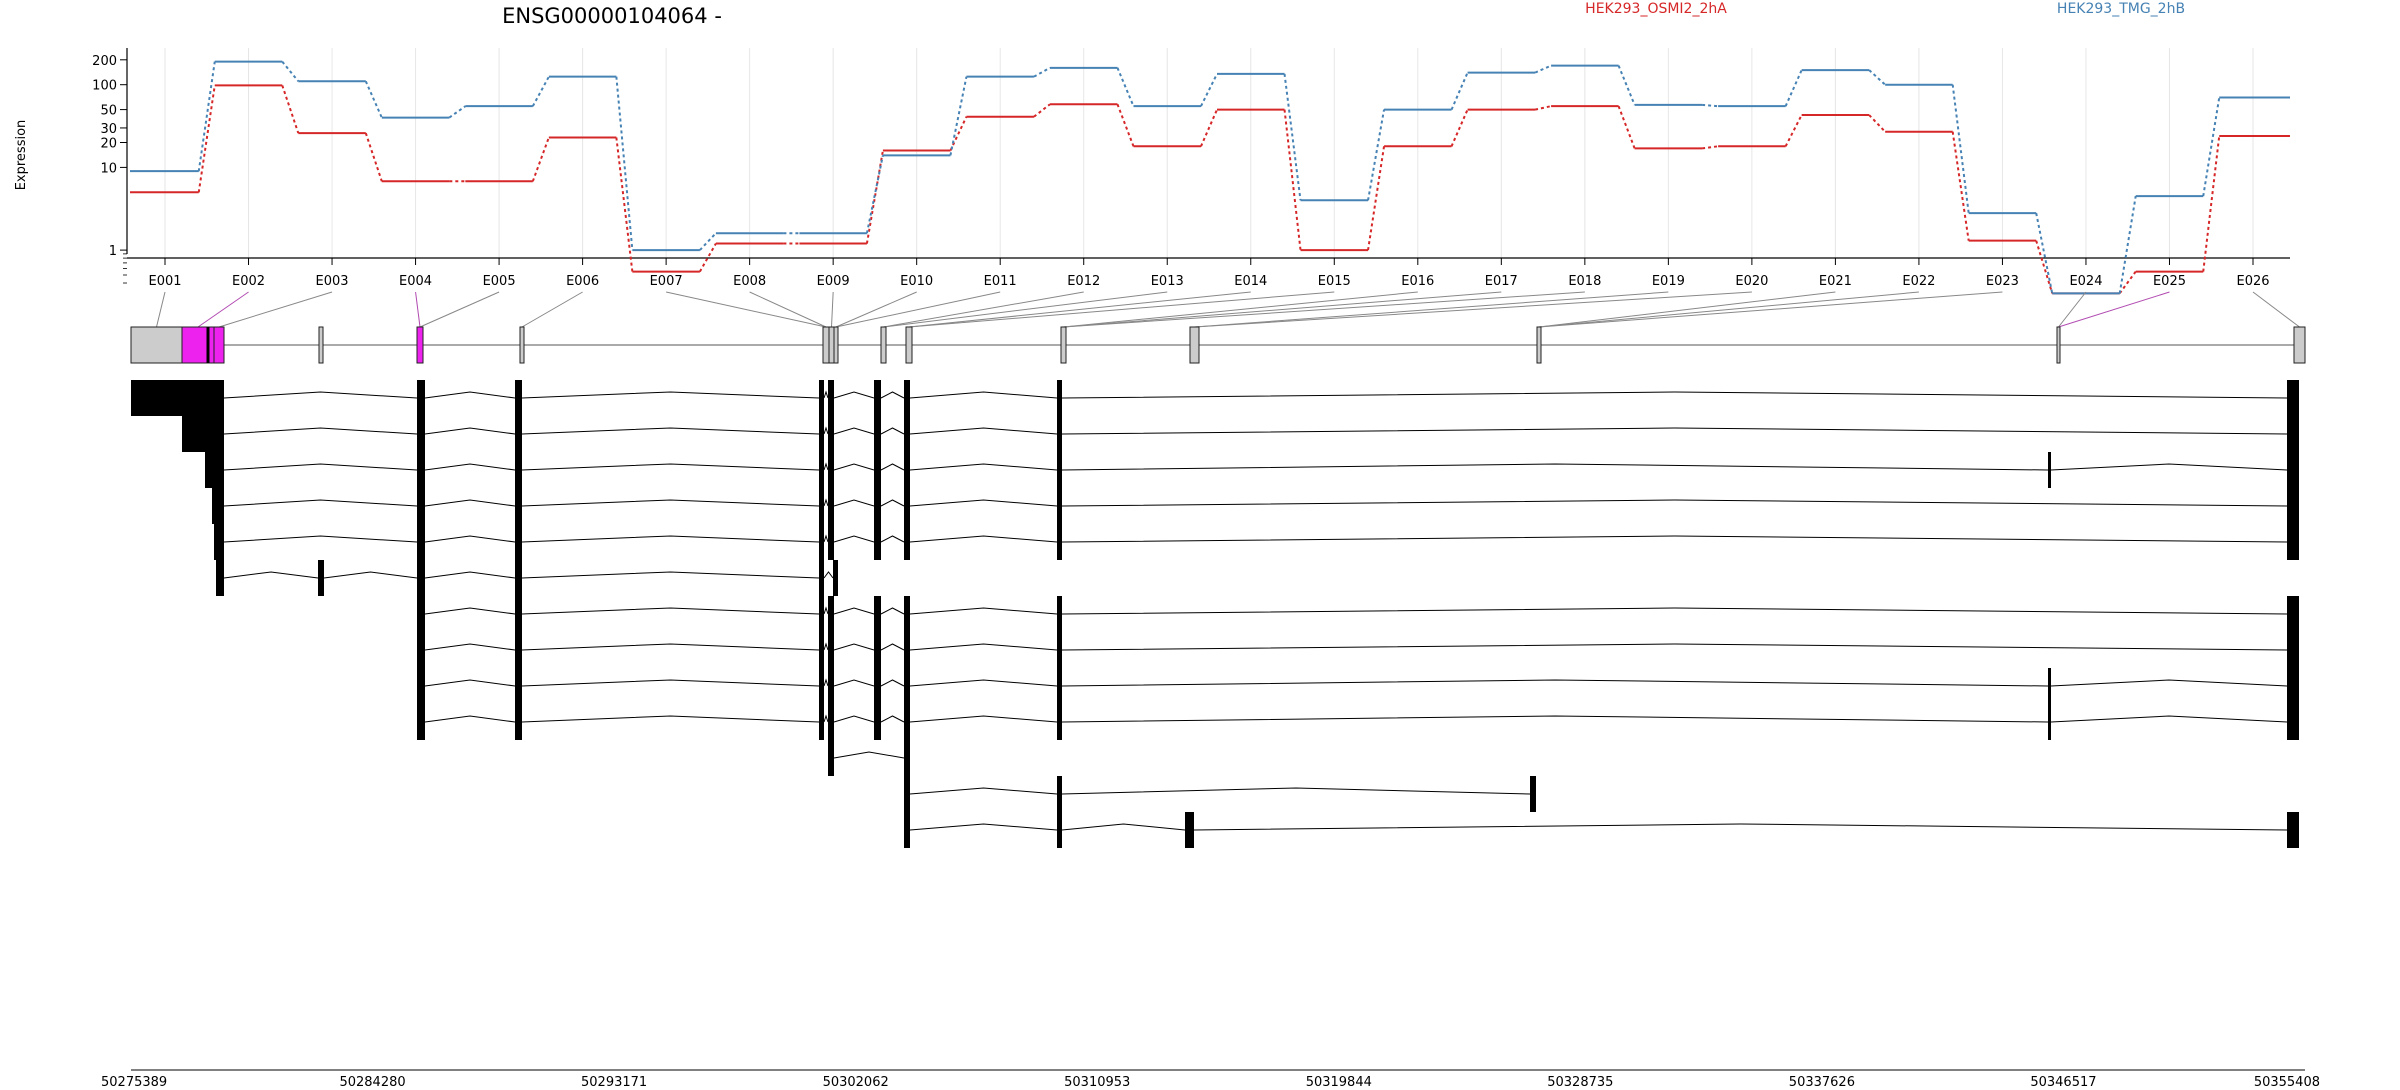 Image resolution: width=2400 pixels, height=1090 pixels. What do you see at coordinates (2121, 9) in the screenshot?
I see `legend-series-2: HEK293_TMG_2hB` at bounding box center [2121, 9].